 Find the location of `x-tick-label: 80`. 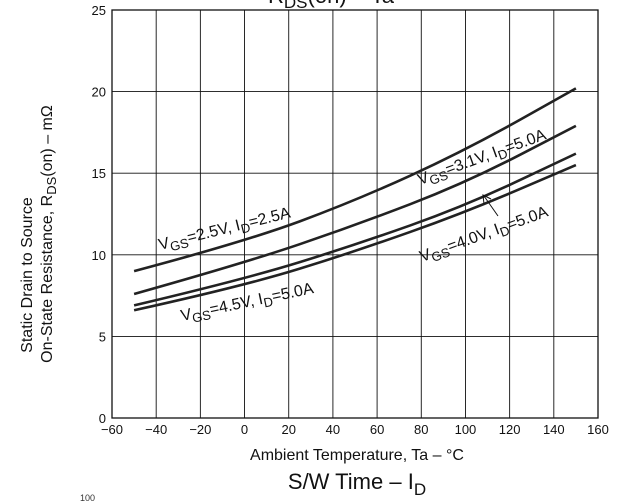

x-tick-label: 80 is located at coordinates (421, 429).